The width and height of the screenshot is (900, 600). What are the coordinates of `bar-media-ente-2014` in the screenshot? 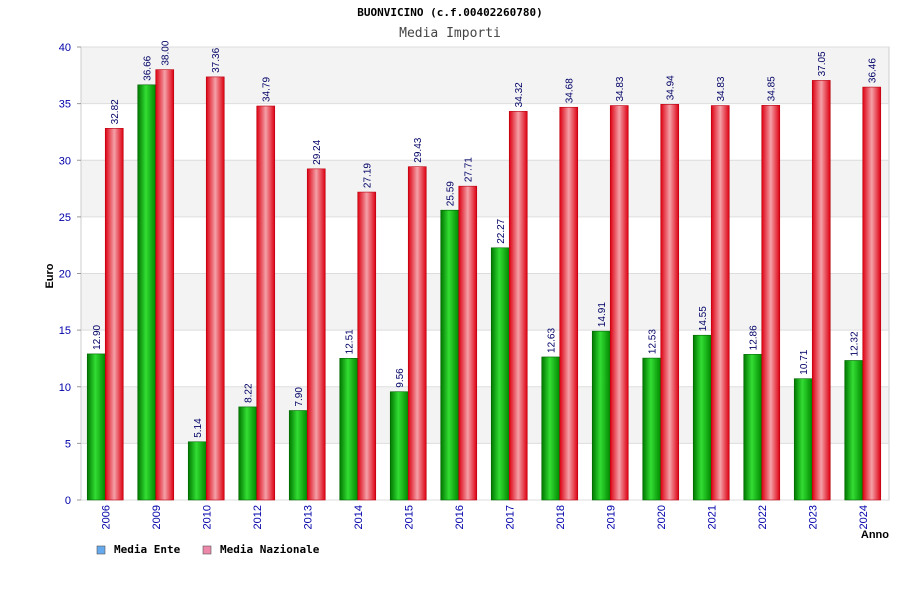 It's located at (349, 429).